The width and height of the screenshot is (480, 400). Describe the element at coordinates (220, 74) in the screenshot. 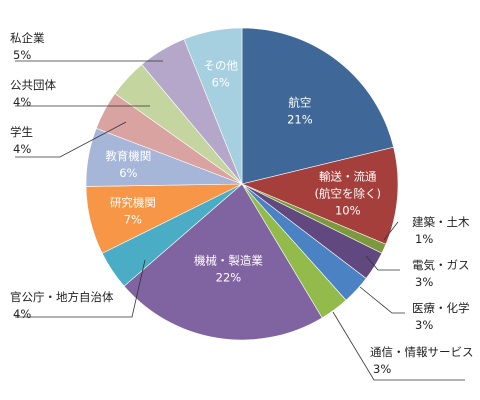

I see `slice-label-13: その他 6%` at that location.